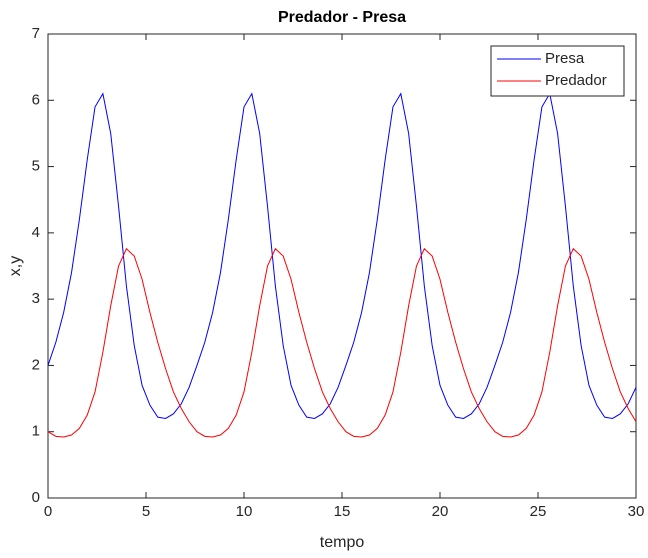 The image size is (648, 558). What do you see at coordinates (36, 166) in the screenshot?
I see `y-tick-label: 5` at bounding box center [36, 166].